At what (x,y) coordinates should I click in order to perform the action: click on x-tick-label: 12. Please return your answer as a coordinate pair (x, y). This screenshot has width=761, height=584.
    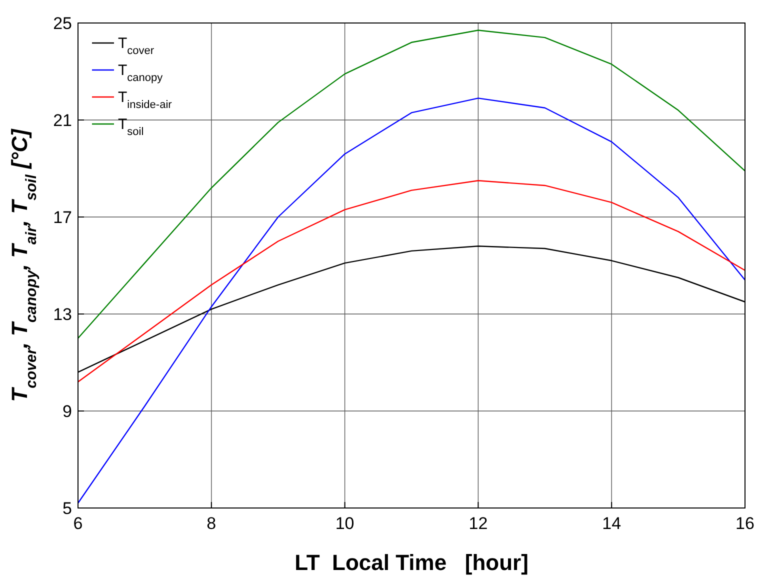
    Looking at the image, I should click on (478, 523).